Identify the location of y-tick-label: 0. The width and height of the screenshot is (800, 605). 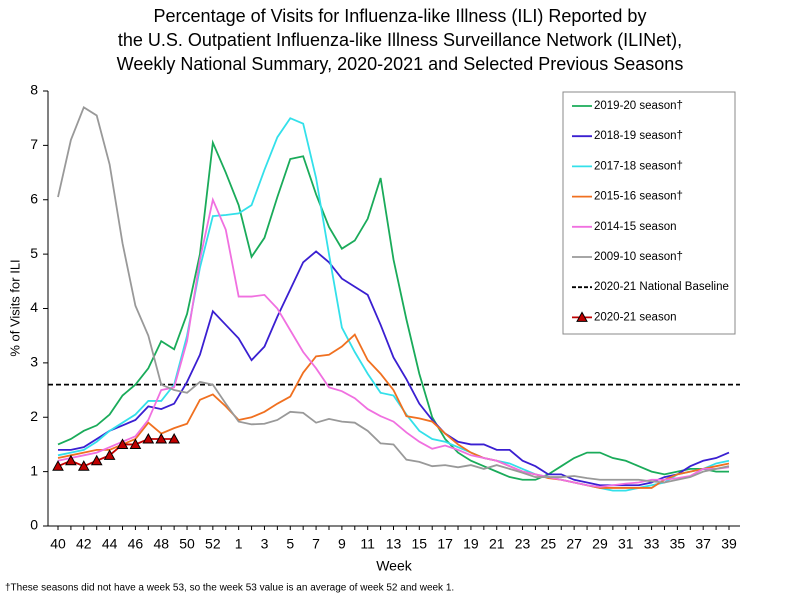
(34, 525).